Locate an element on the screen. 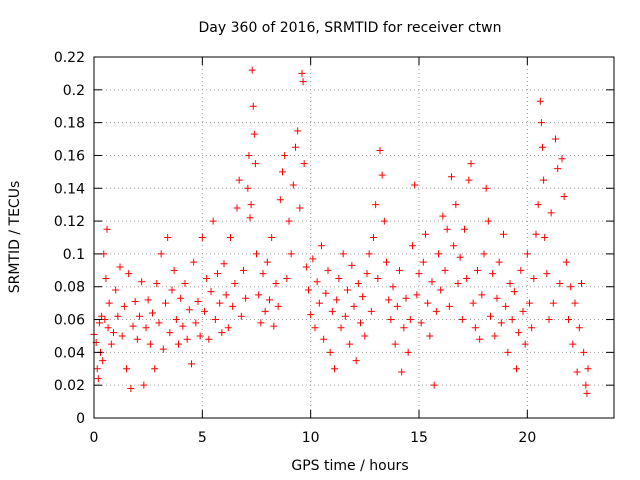 This screenshot has width=640, height=480. y-tick-label: 0.16 is located at coordinates (69, 156).